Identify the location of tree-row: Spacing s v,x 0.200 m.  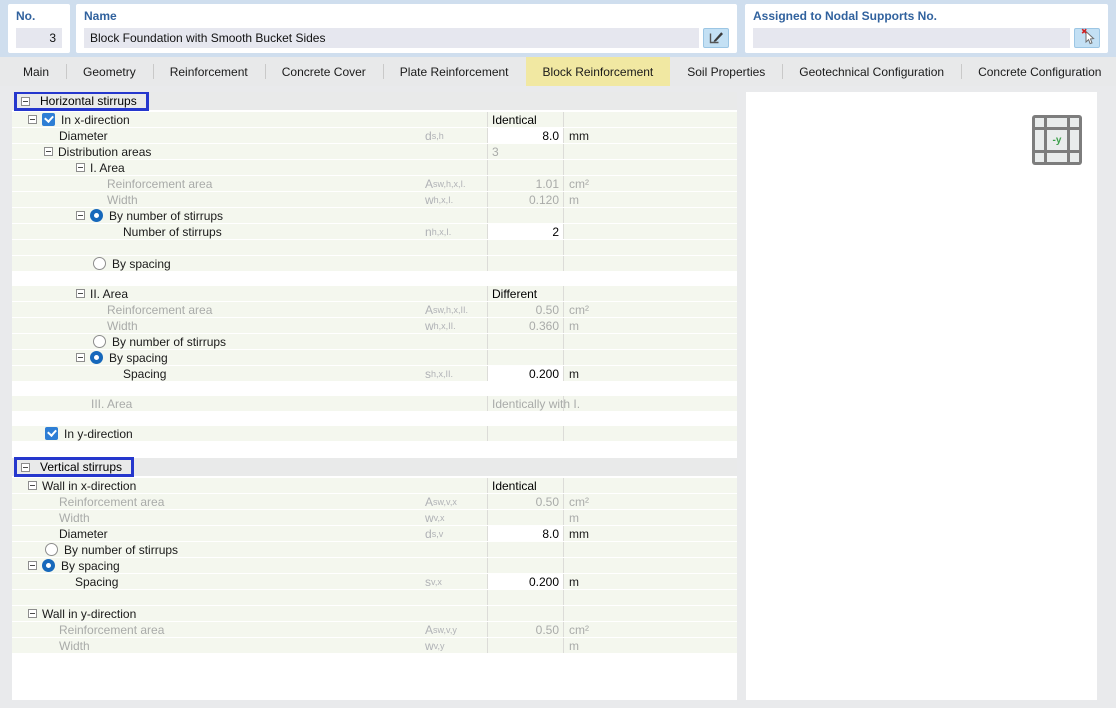
(374, 582).